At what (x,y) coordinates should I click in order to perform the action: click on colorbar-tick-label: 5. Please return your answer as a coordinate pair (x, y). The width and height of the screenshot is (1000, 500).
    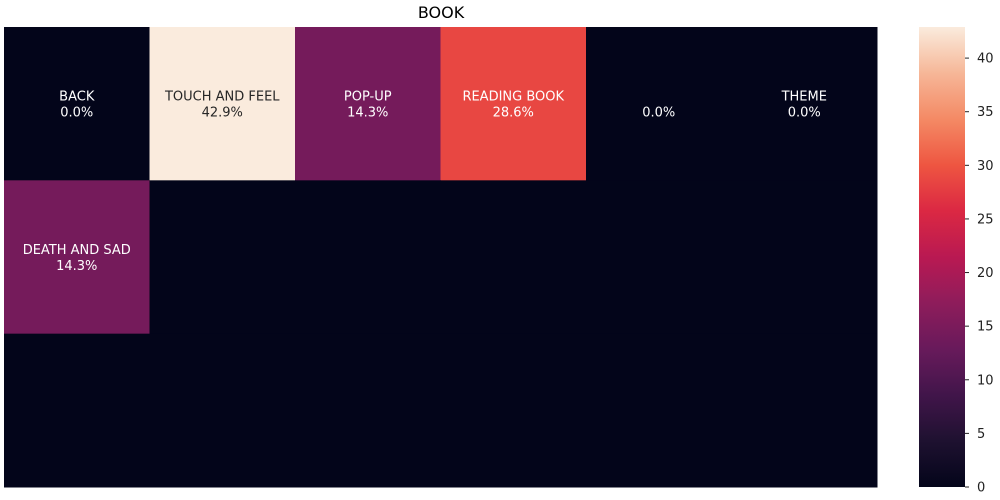
    Looking at the image, I should click on (981, 434).